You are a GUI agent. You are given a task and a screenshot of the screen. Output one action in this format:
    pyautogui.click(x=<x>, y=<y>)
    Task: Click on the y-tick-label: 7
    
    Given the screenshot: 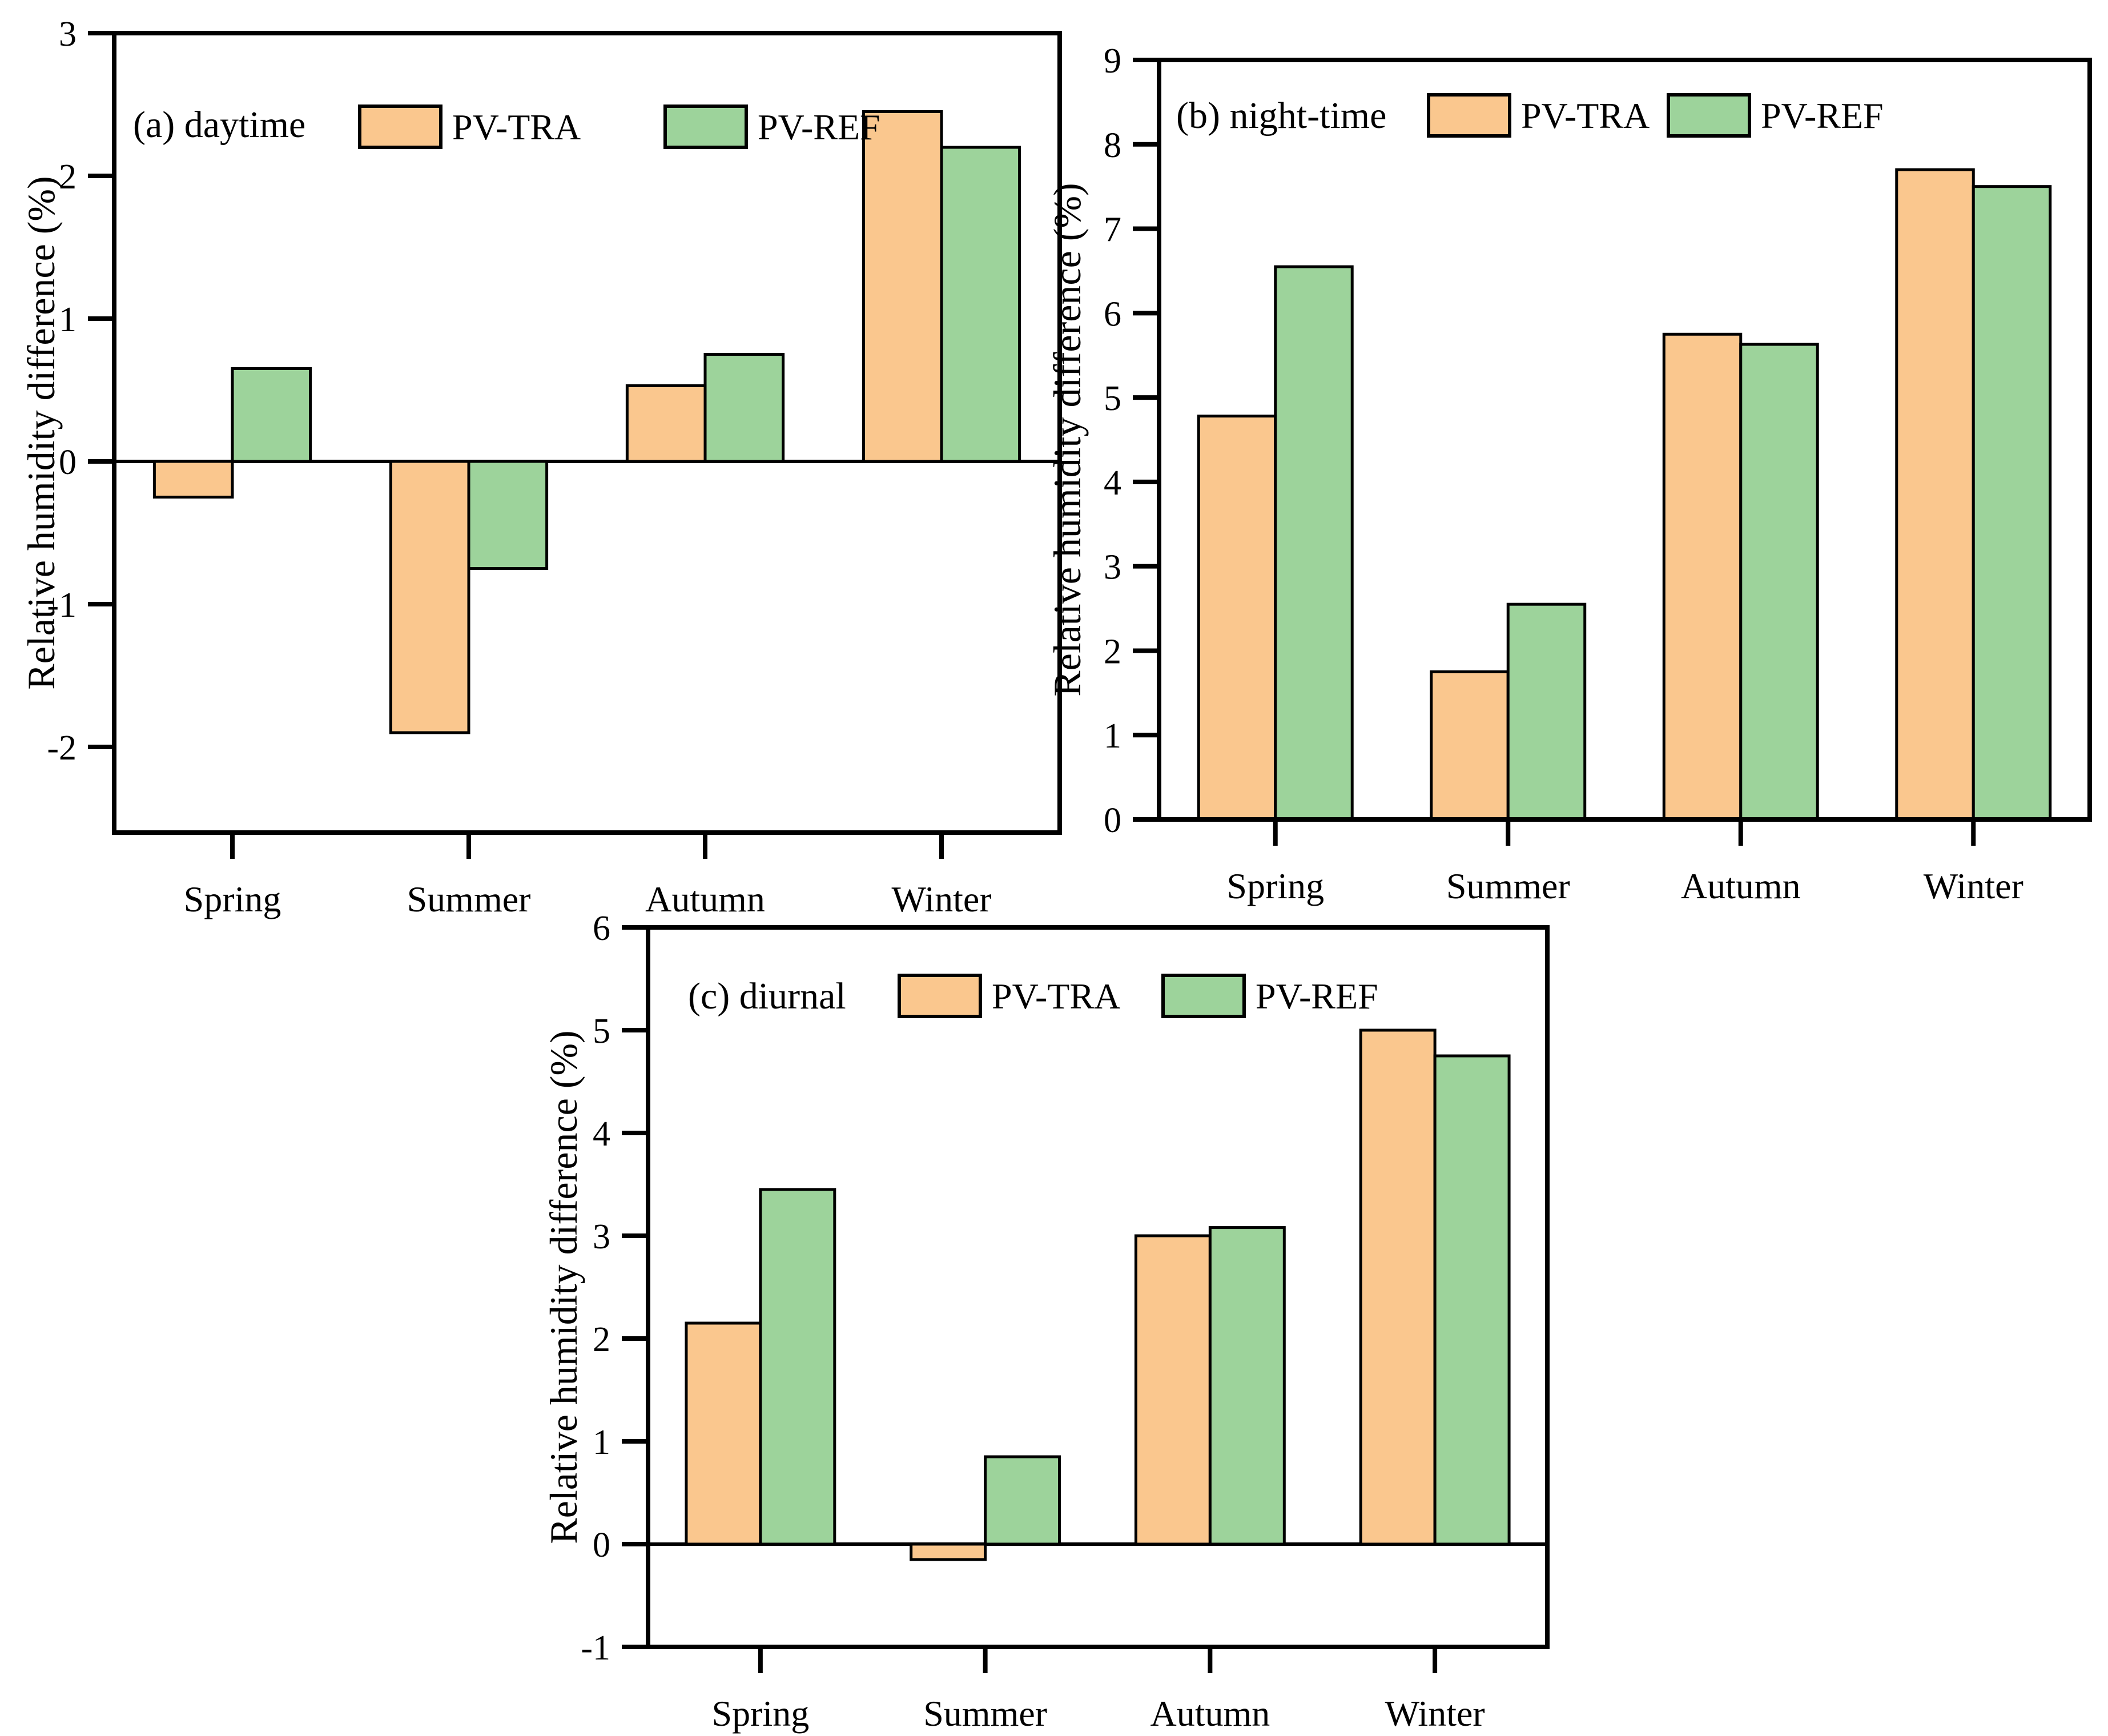 What is the action you would take?
    pyautogui.click(x=1112, y=230)
    